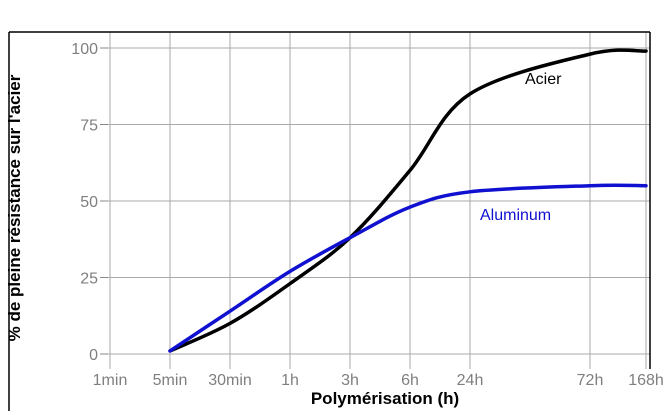  What do you see at coordinates (290, 380) in the screenshot?
I see `x-tick-label: 1h` at bounding box center [290, 380].